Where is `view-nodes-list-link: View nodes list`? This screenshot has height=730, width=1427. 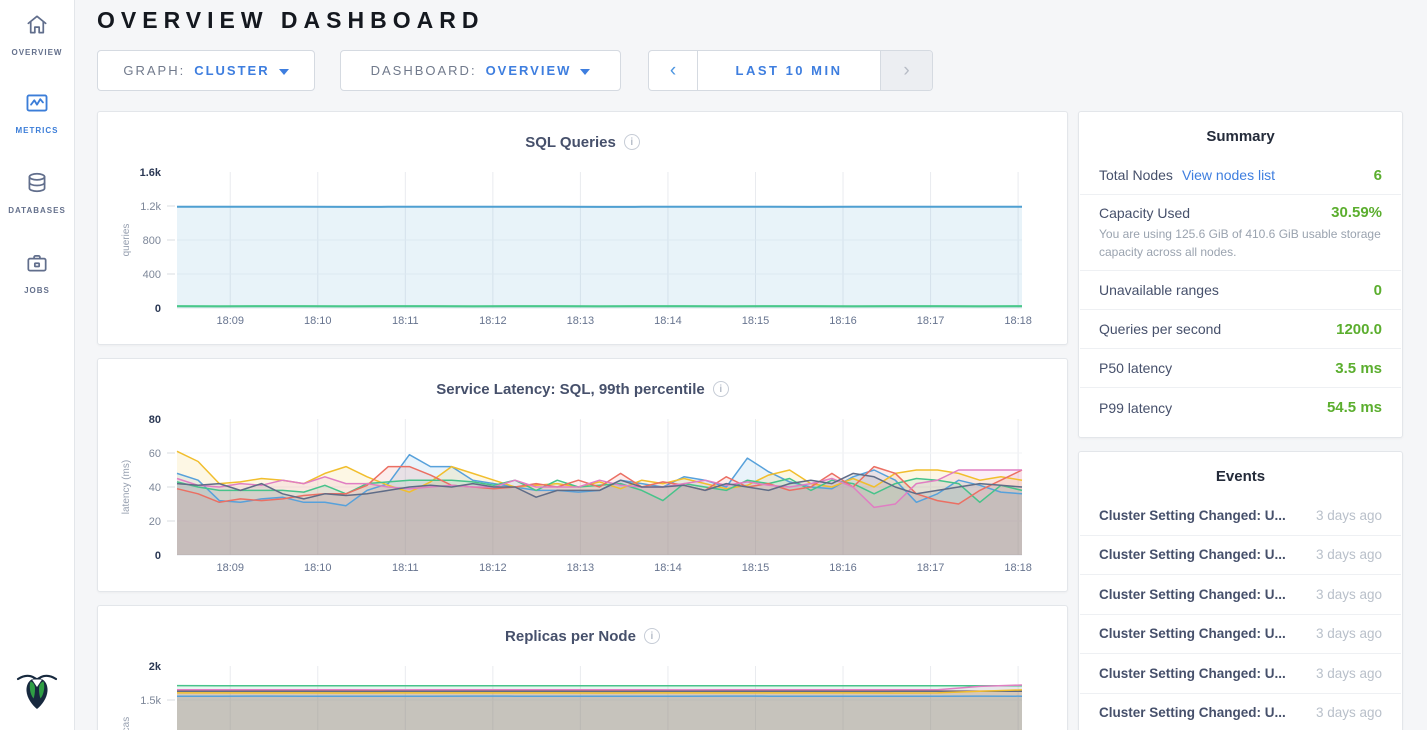
view-nodes-list-link: View nodes list is located at coordinates (1228, 175).